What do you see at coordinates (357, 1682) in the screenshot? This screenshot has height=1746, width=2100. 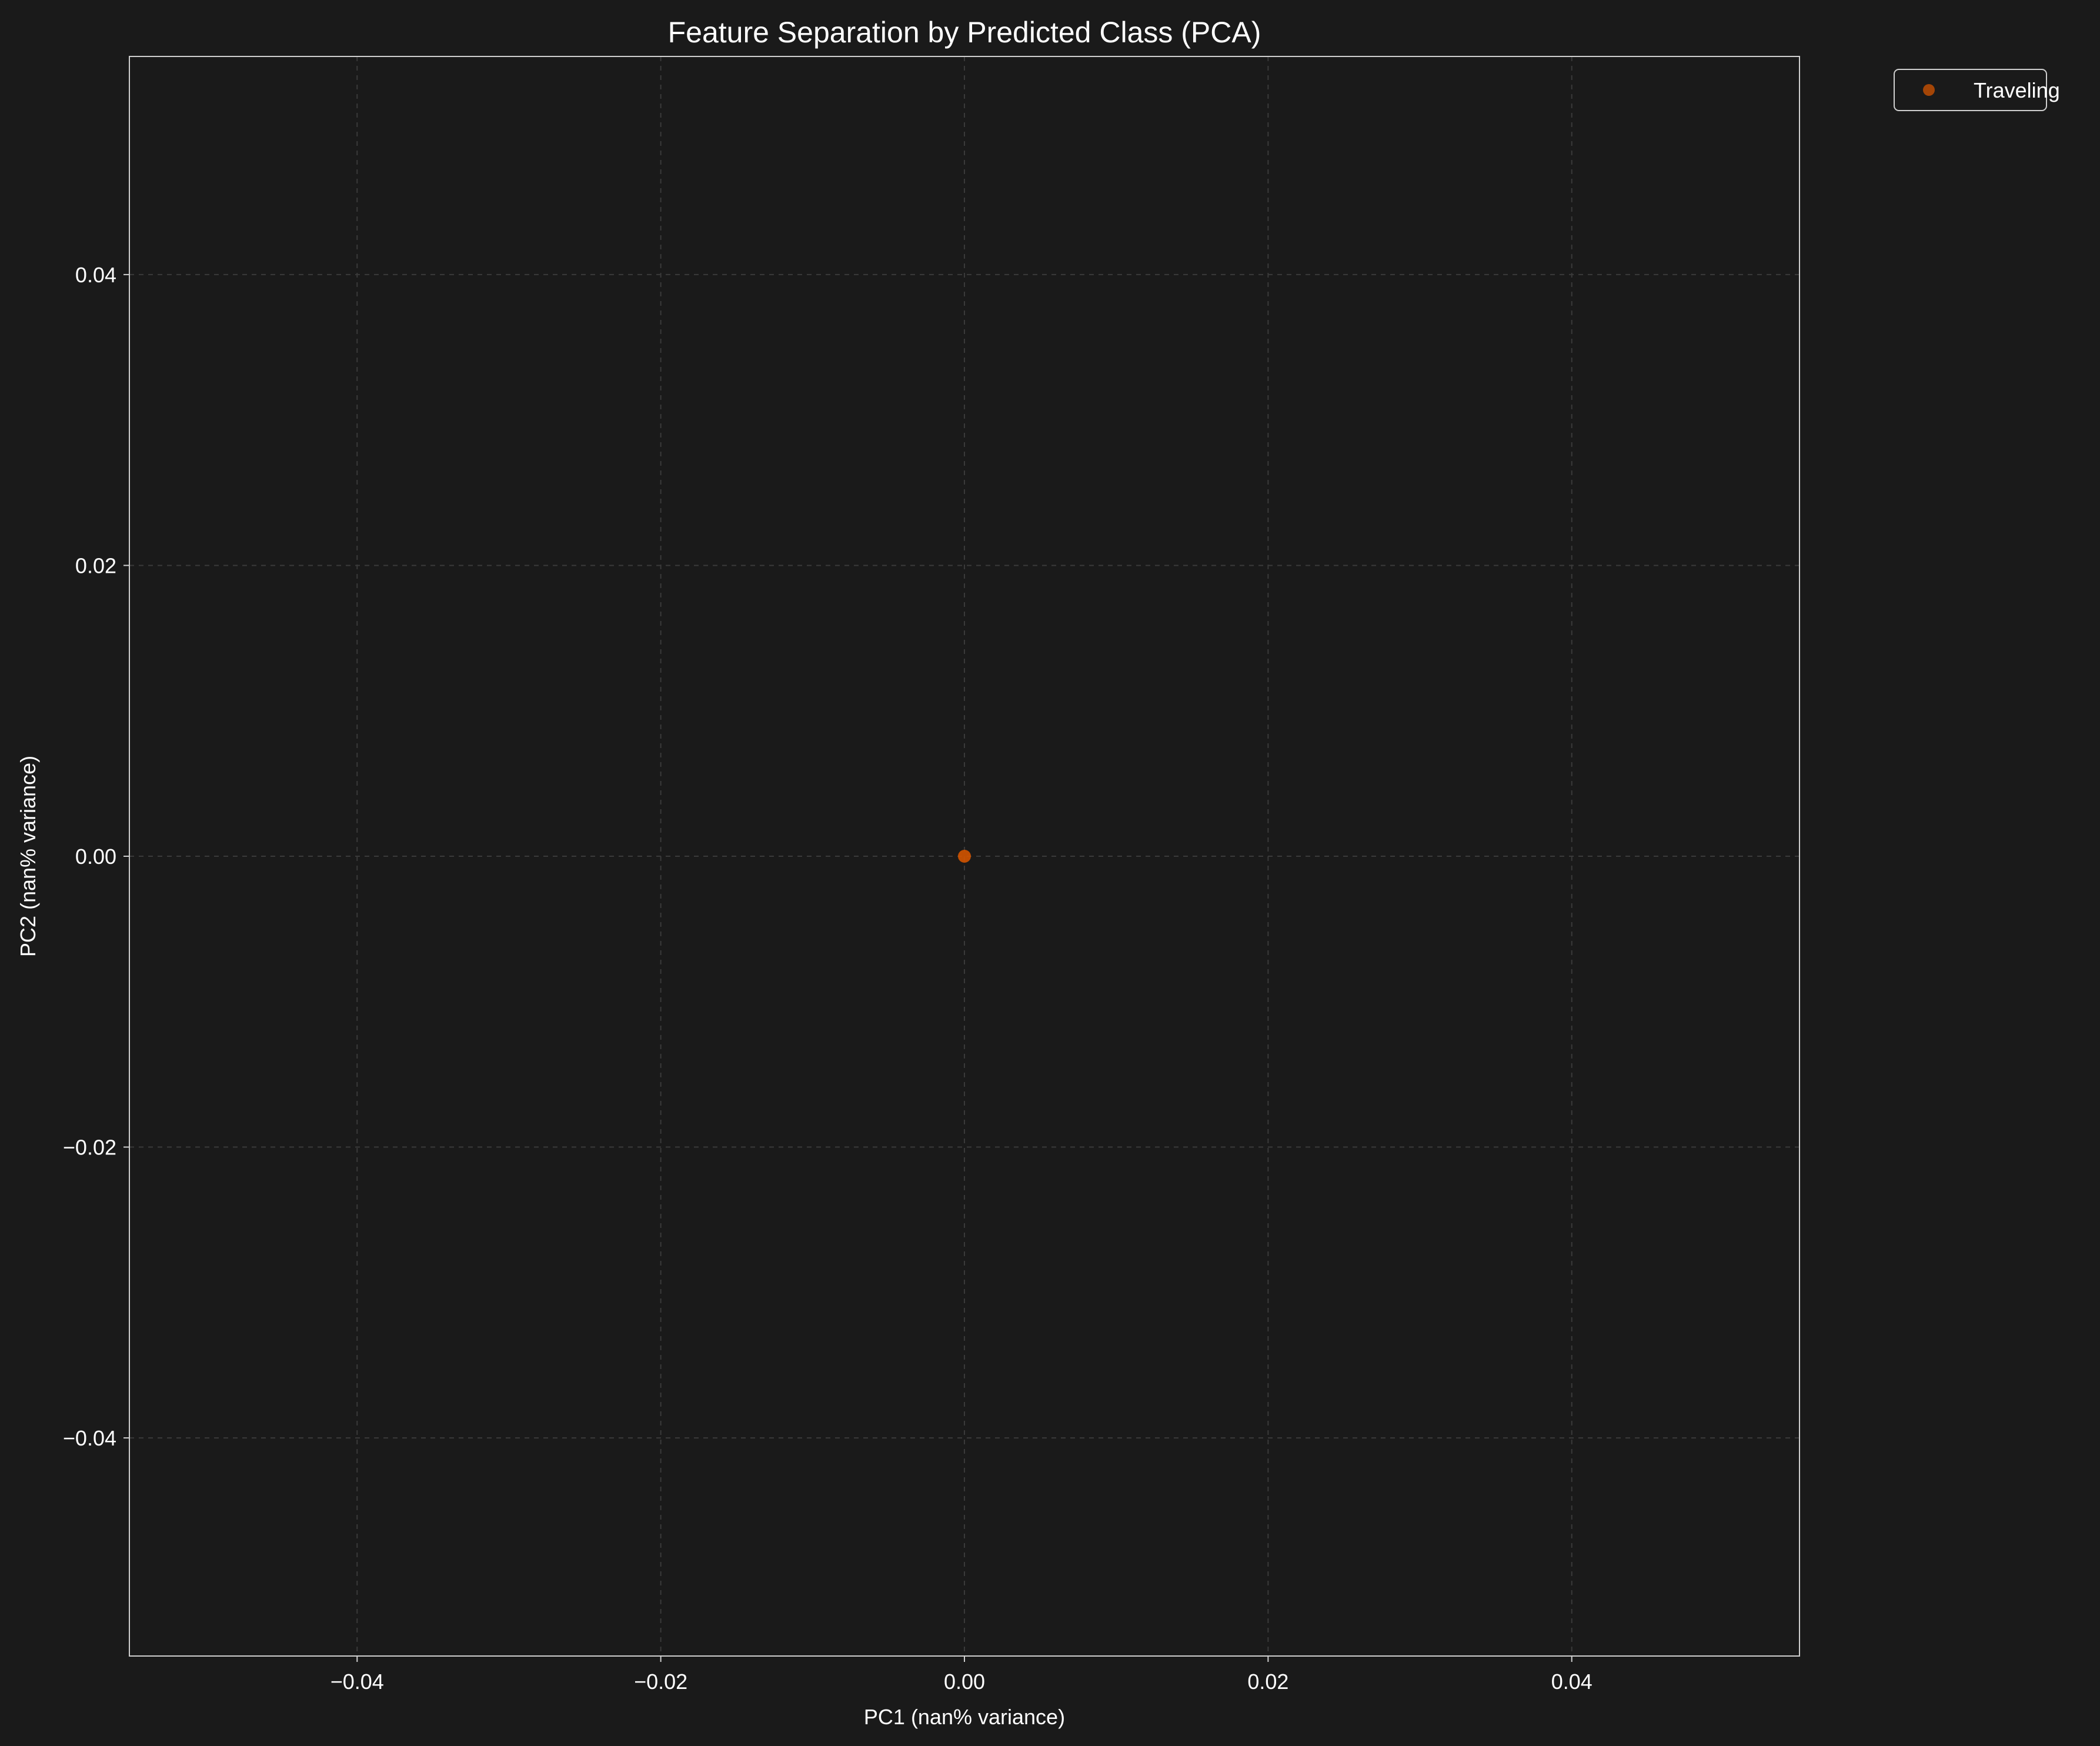 I see `x-tick-label: −0.04` at bounding box center [357, 1682].